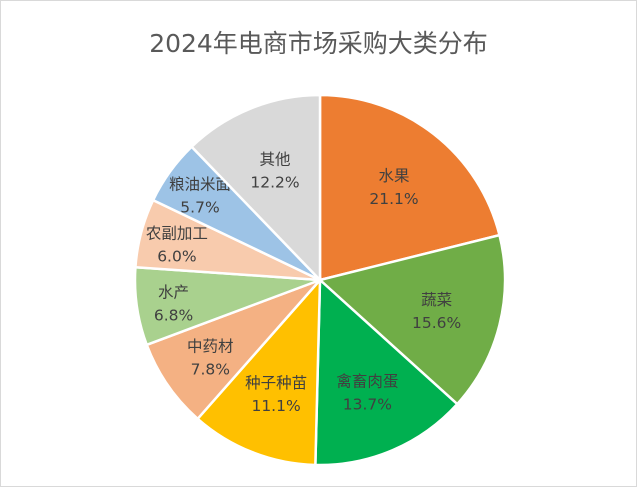 This screenshot has width=637, height=487. Describe the element at coordinates (318, 43) in the screenshot. I see `chart-title: 2024年电商市场采购大类分布` at that location.